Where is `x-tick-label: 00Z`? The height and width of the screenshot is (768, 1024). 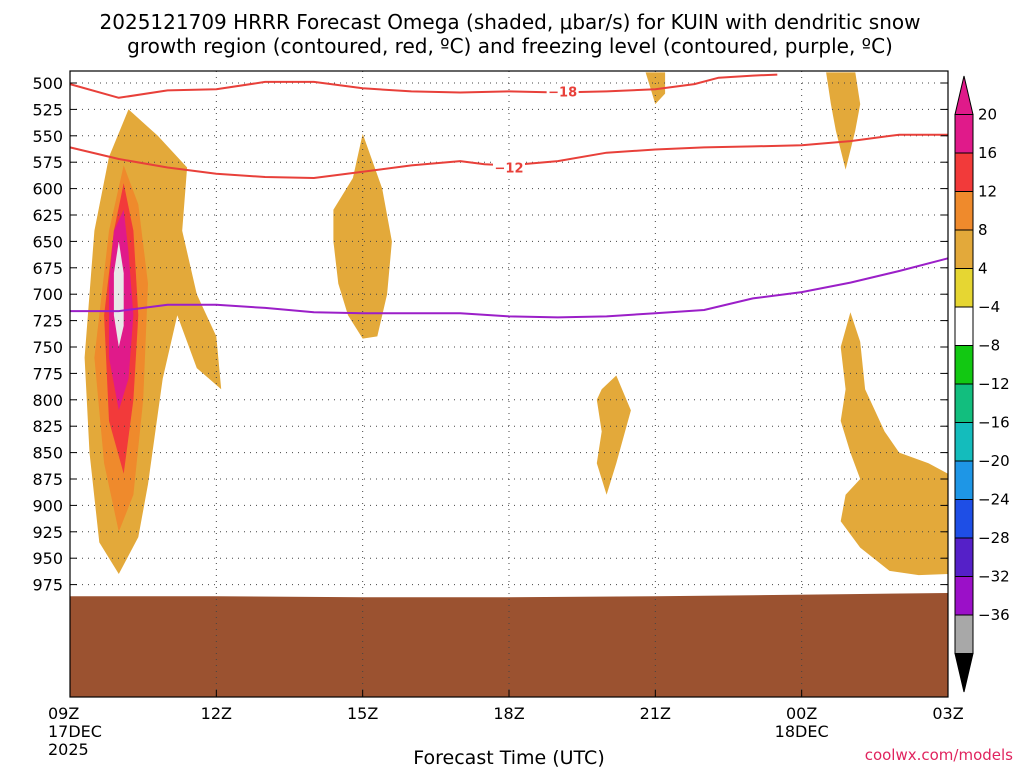 x-tick-label: 00Z is located at coordinates (801, 713).